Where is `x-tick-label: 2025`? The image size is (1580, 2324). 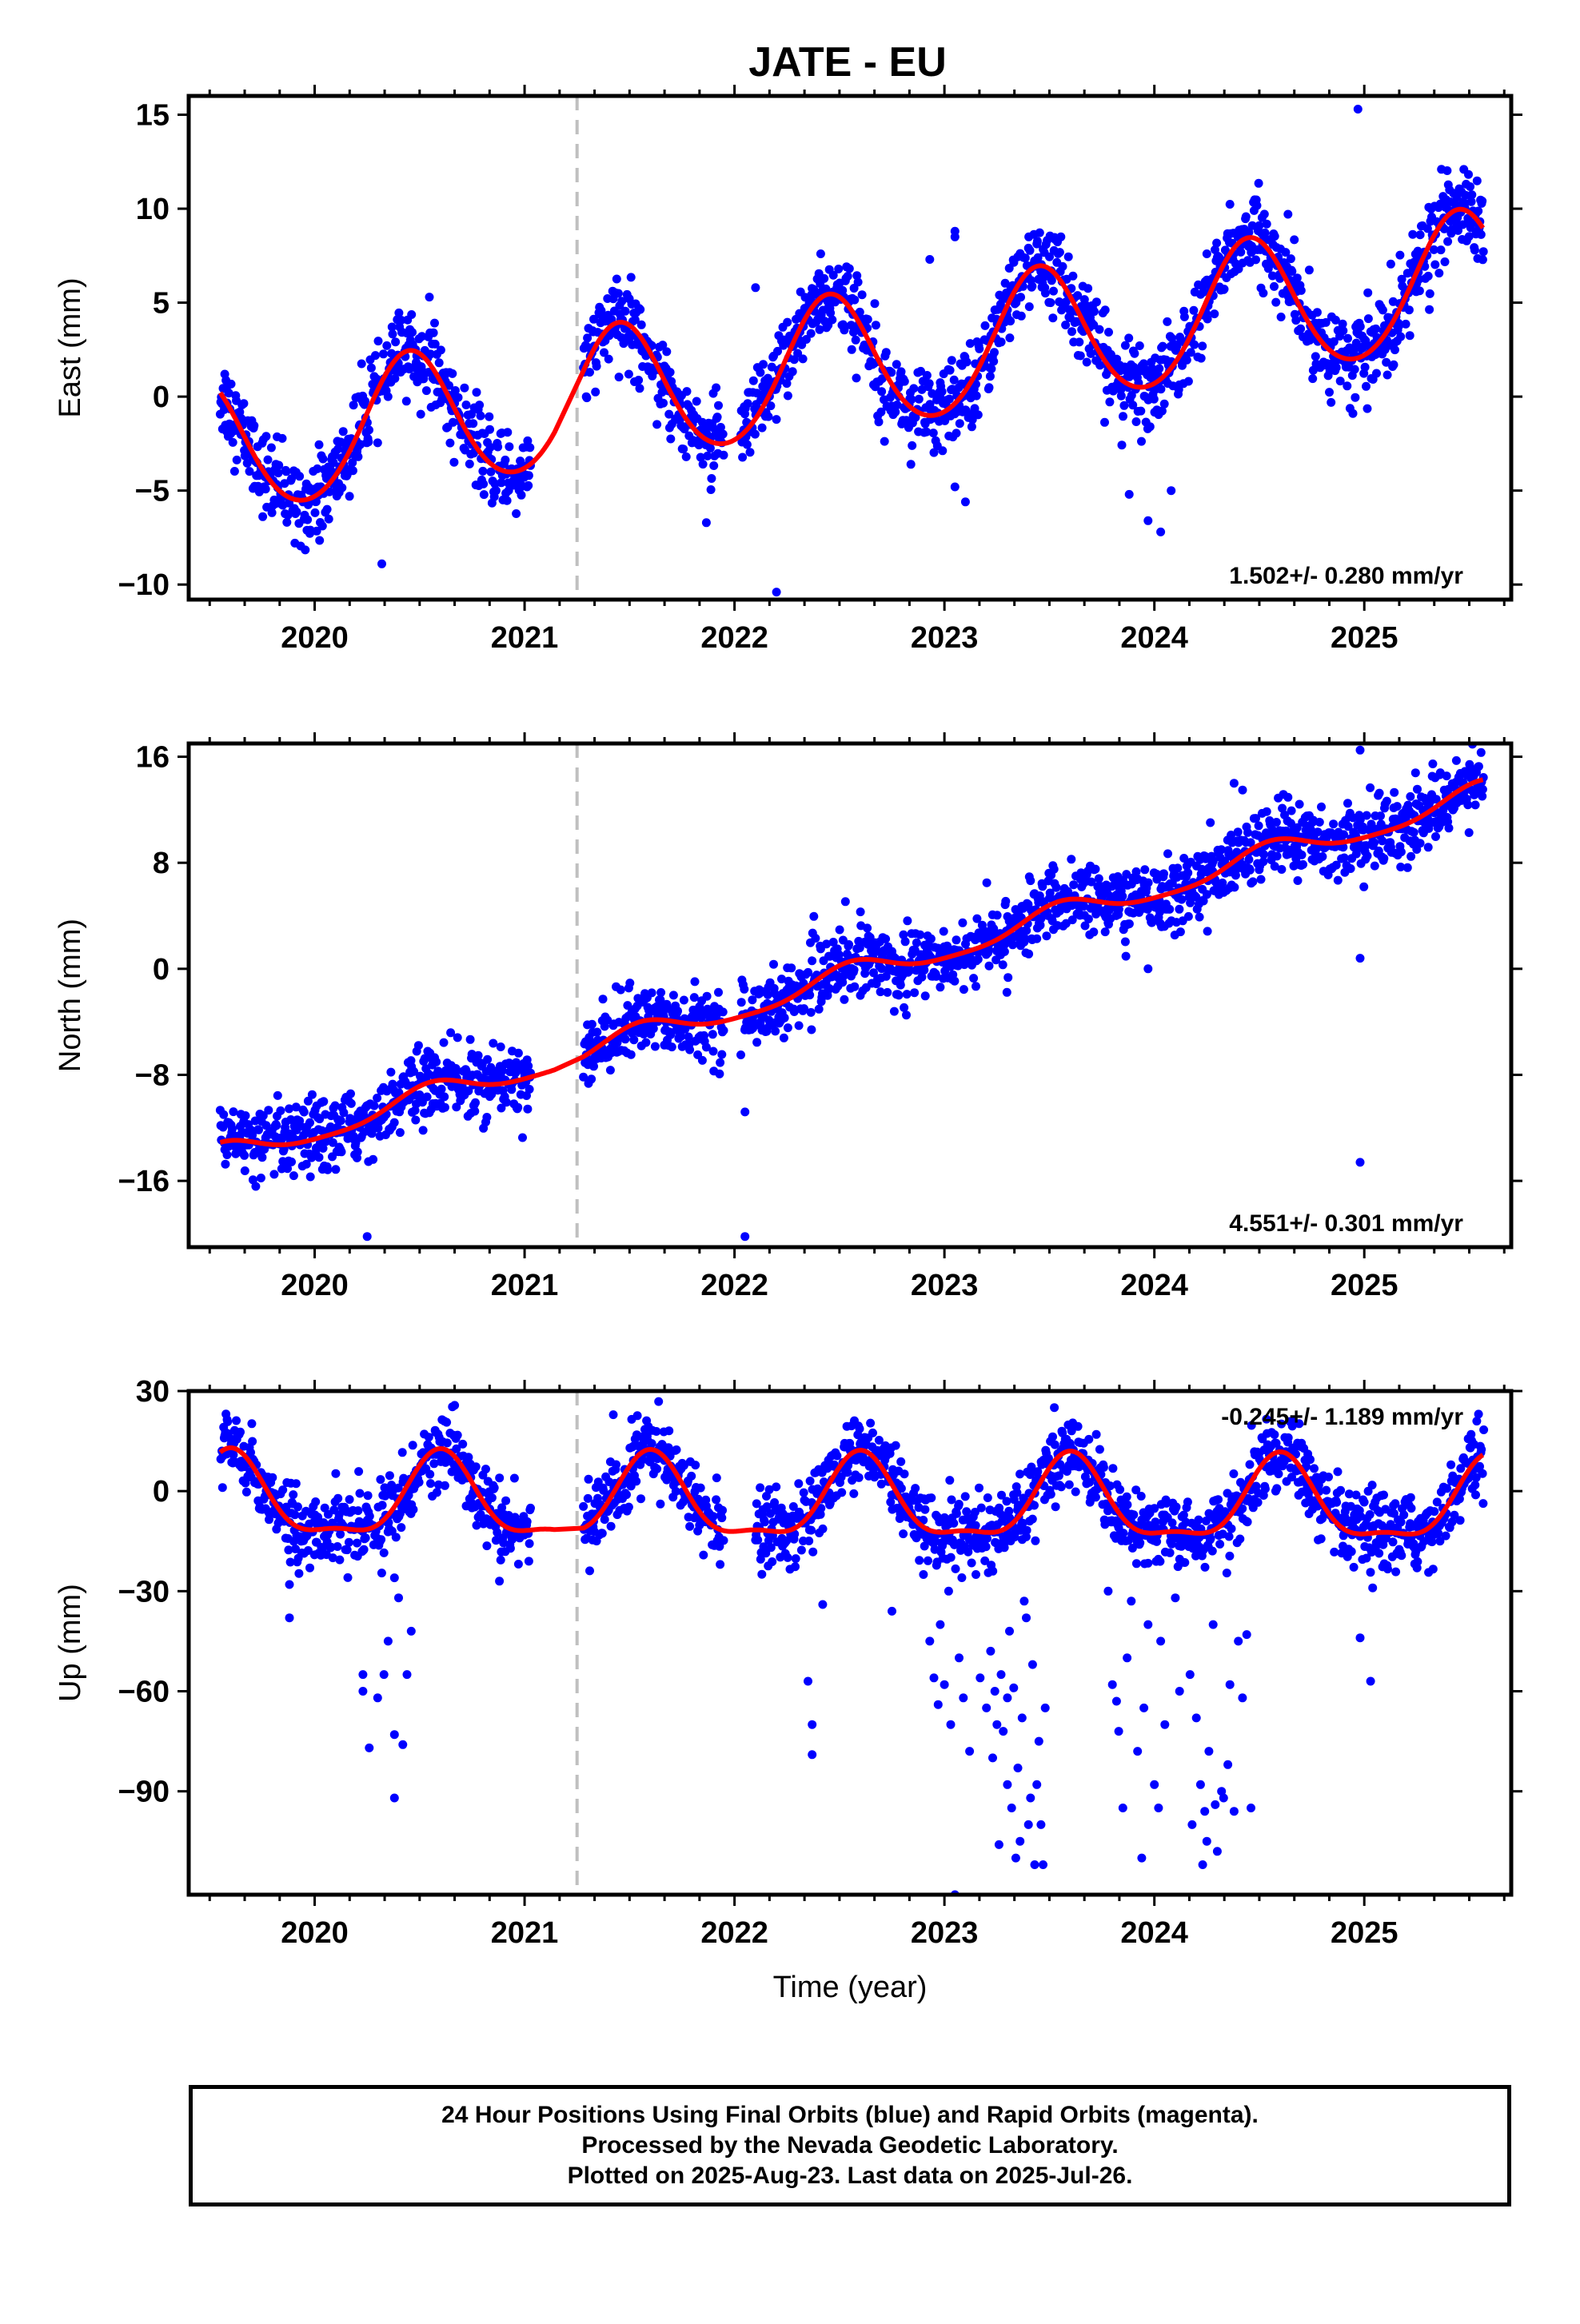
x-tick-label: 2025 is located at coordinates (1364, 1286).